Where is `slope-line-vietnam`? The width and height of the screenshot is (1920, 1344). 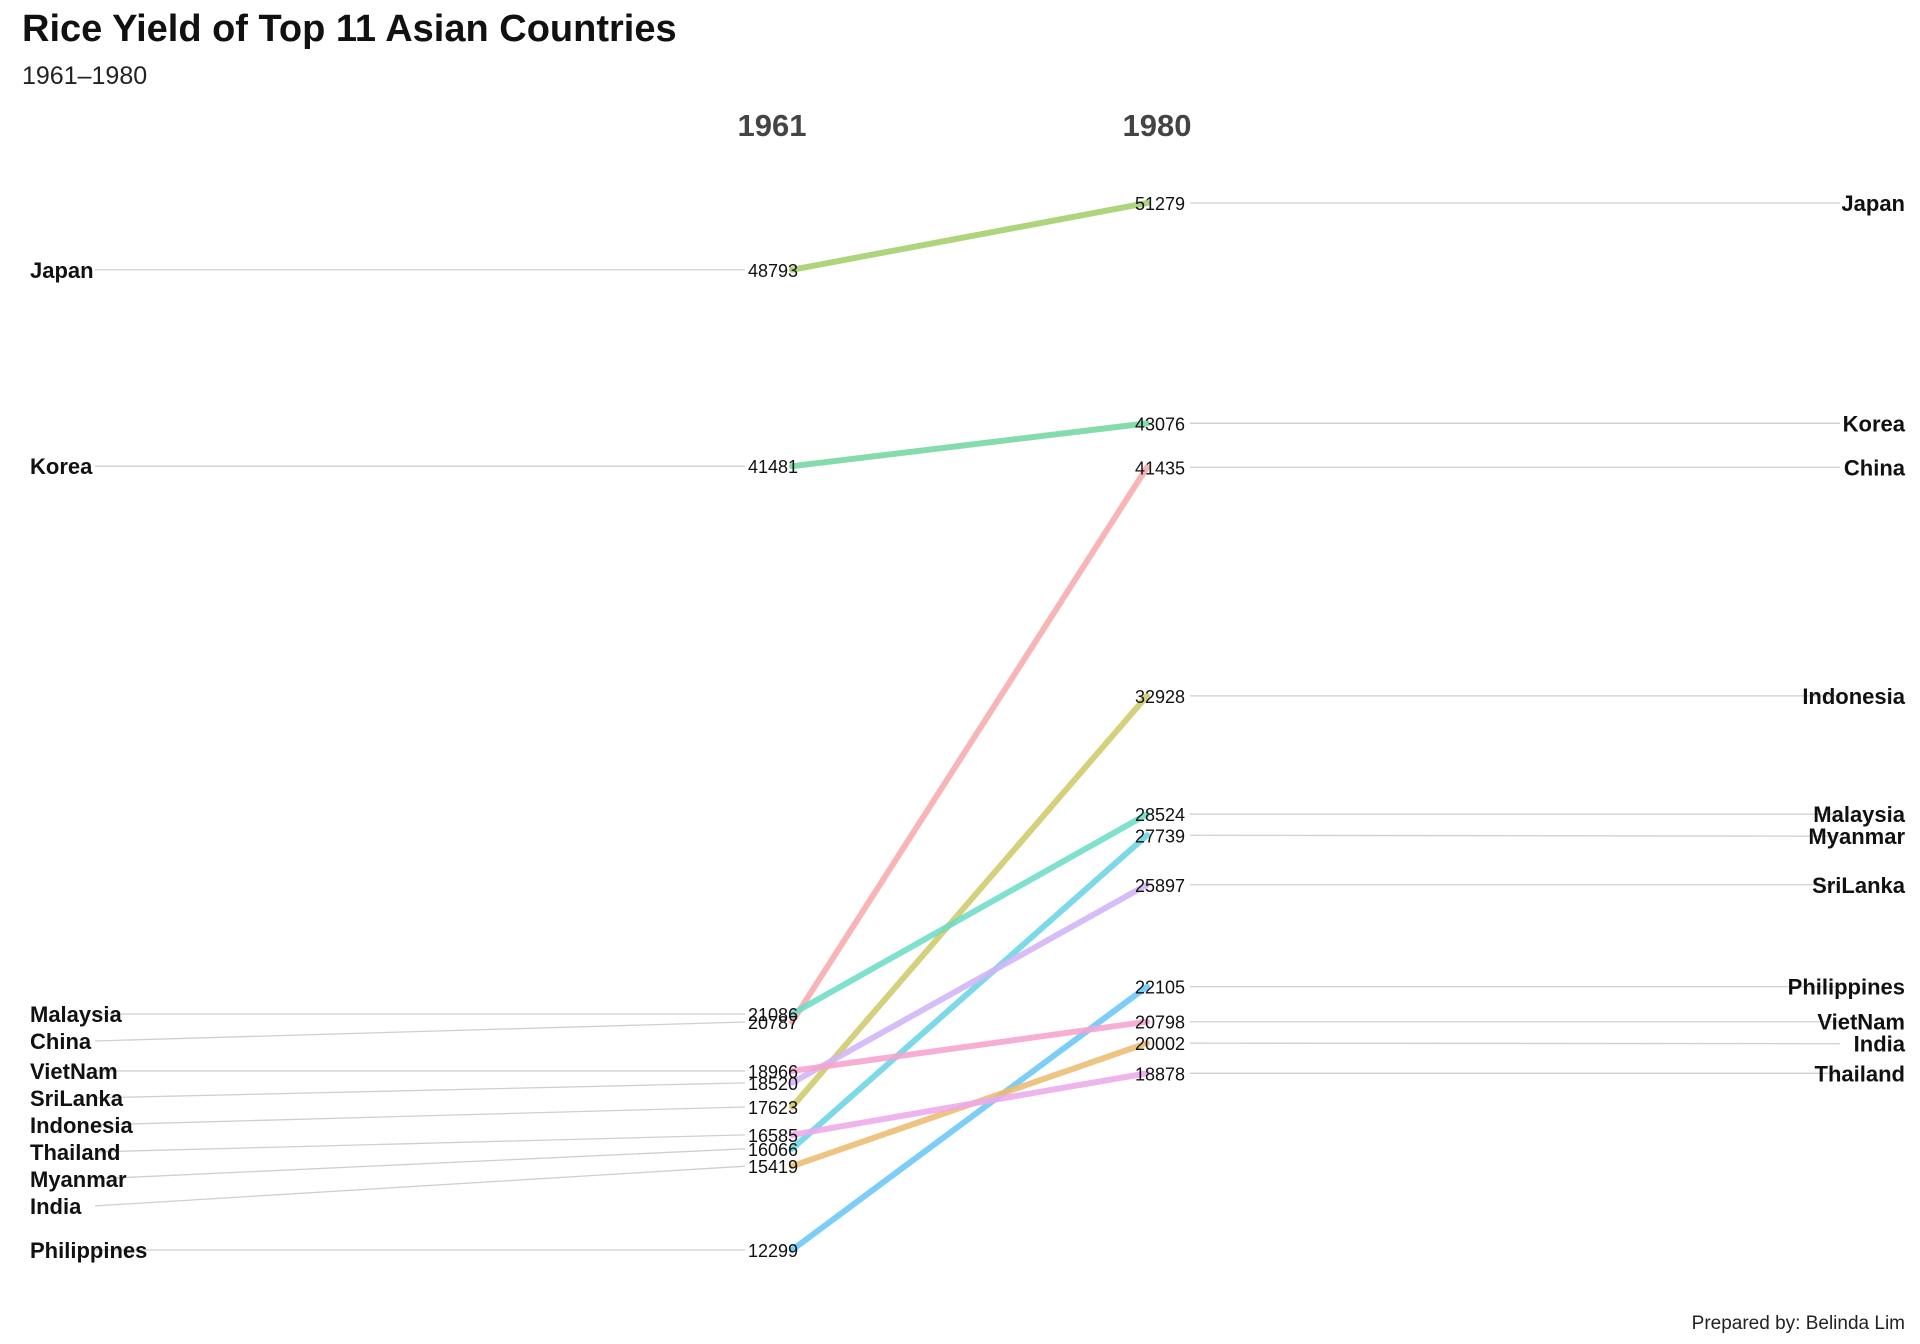 slope-line-vietnam is located at coordinates (969, 1046).